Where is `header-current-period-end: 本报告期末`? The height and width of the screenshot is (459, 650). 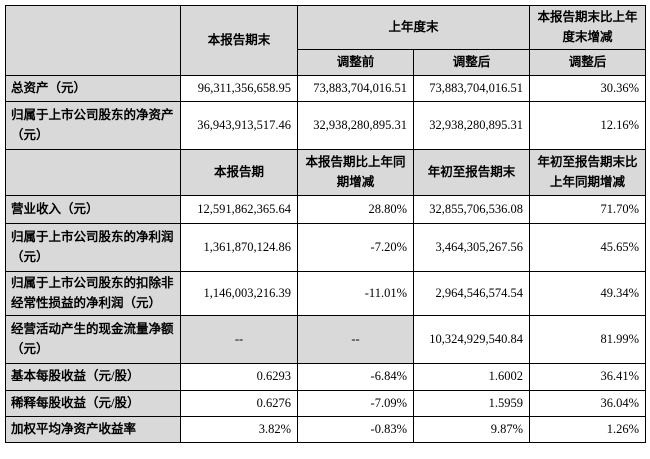
header-current-period-end: 本报告期末 is located at coordinates (239, 40).